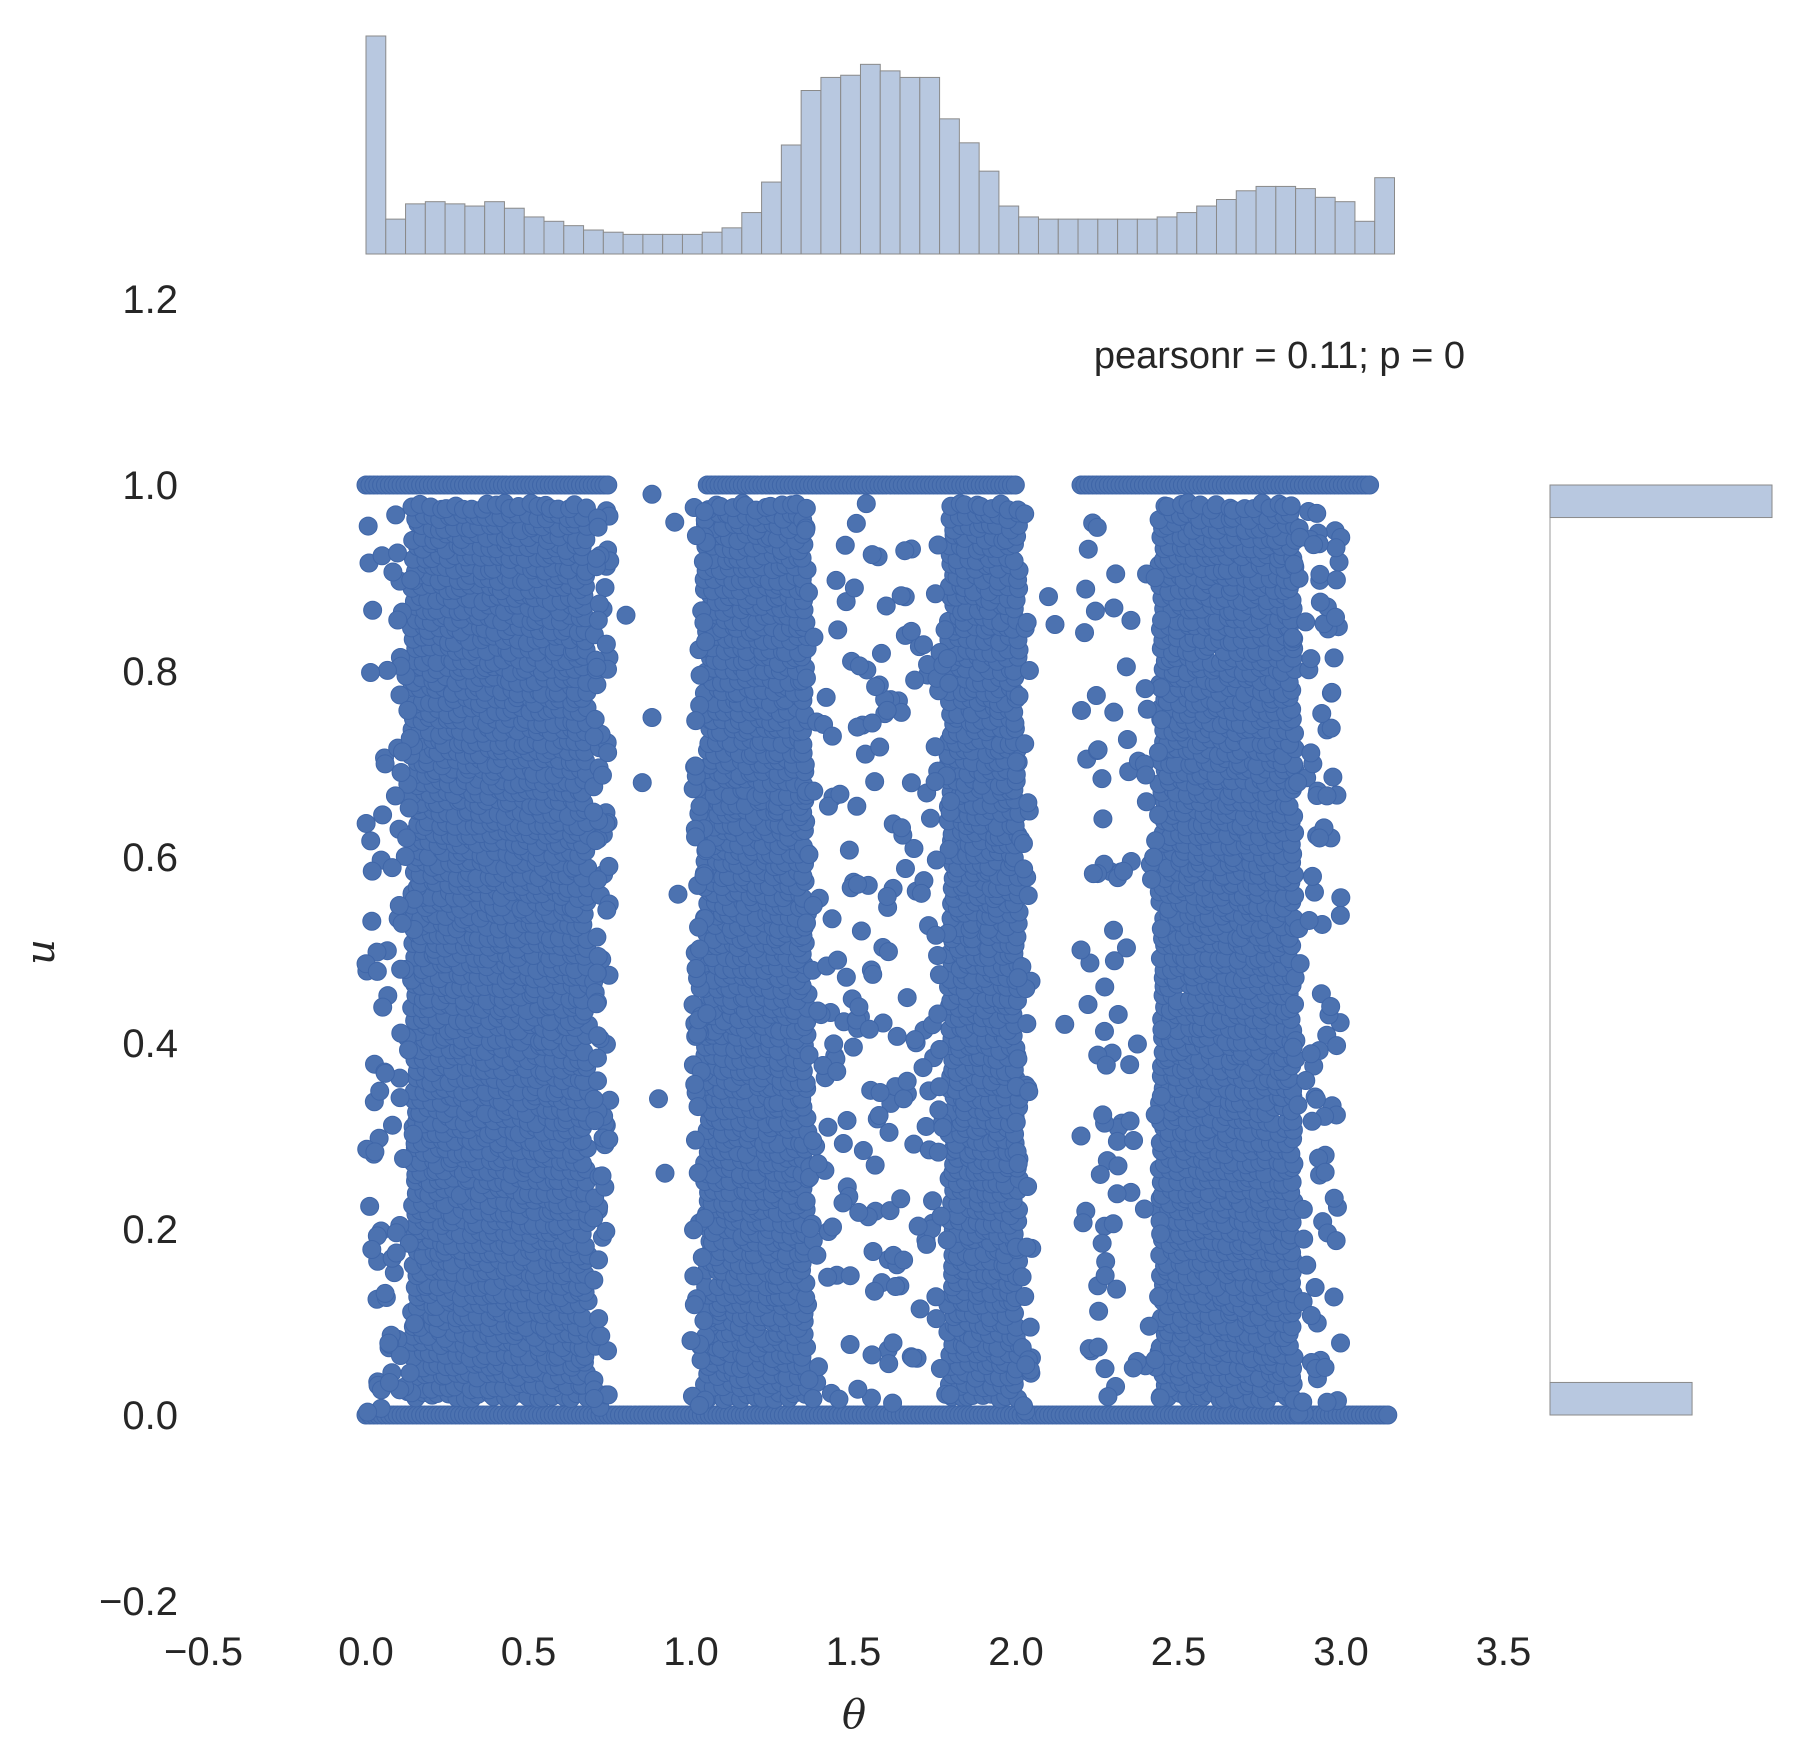  I want to click on marginal-histogram-x, so click(880, 145).